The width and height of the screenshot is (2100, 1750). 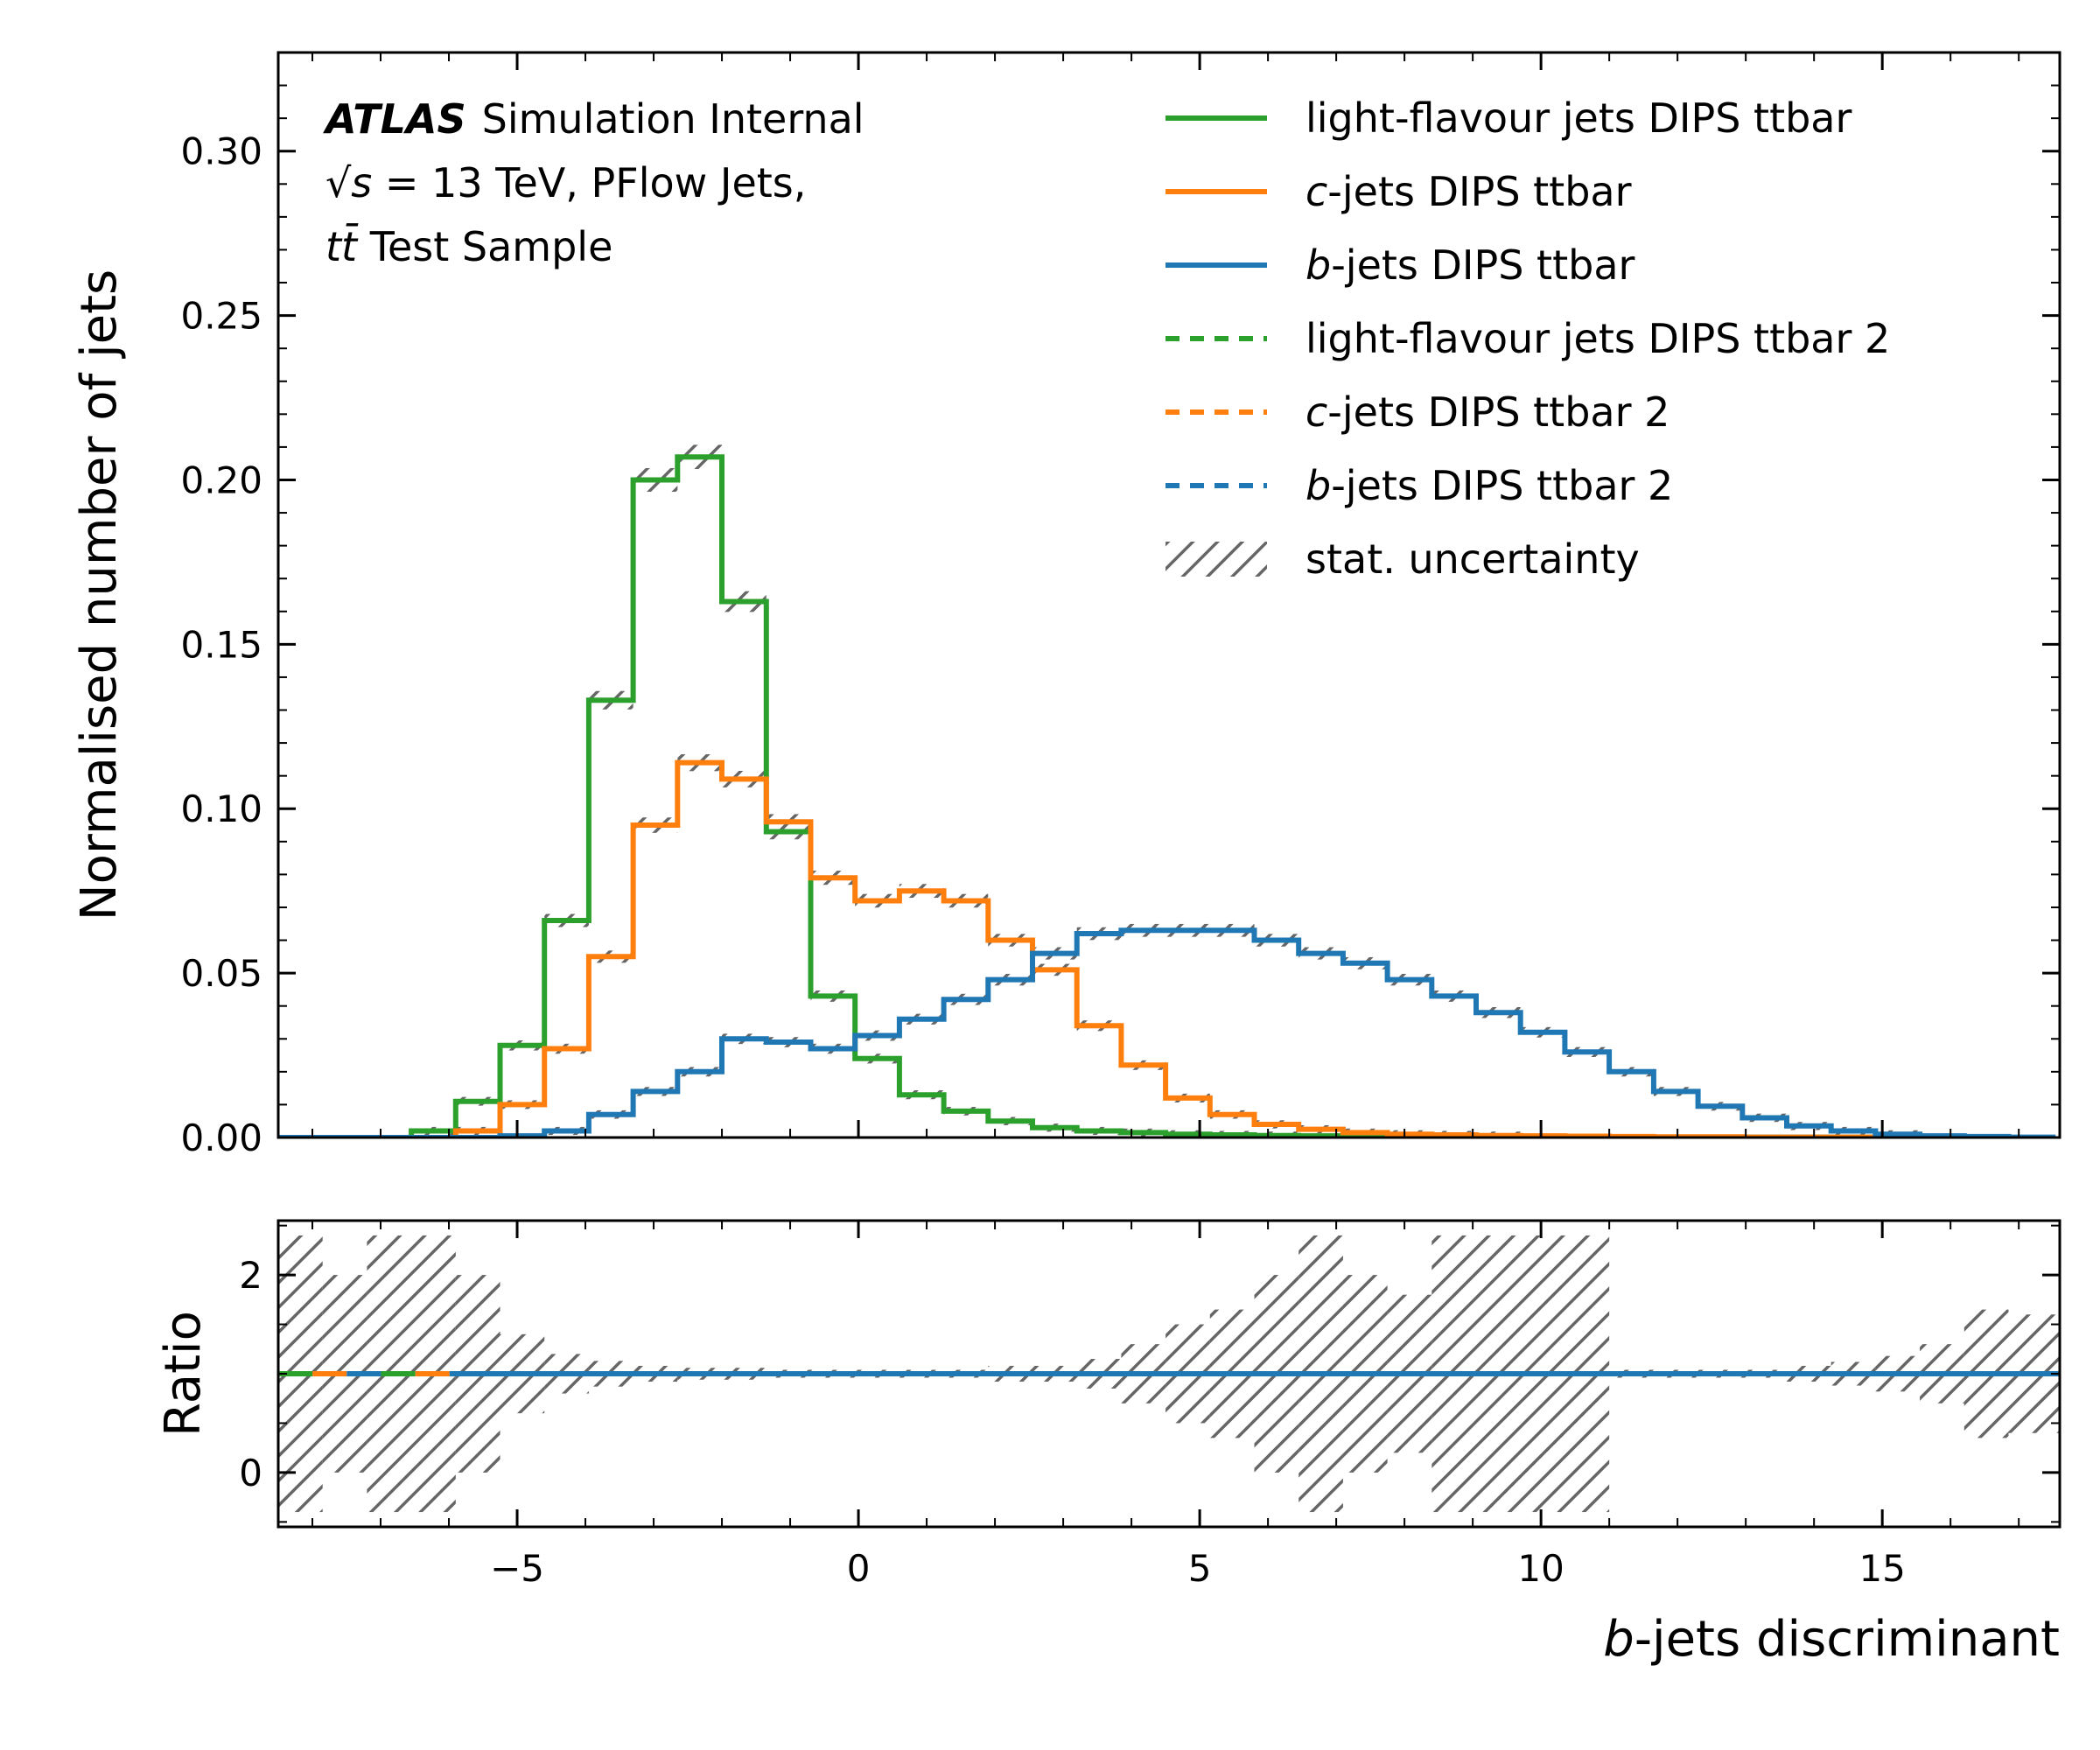 What do you see at coordinates (1598, 338) in the screenshot?
I see `legend-label-3: light-flavour jets DIPS ttbar 2` at bounding box center [1598, 338].